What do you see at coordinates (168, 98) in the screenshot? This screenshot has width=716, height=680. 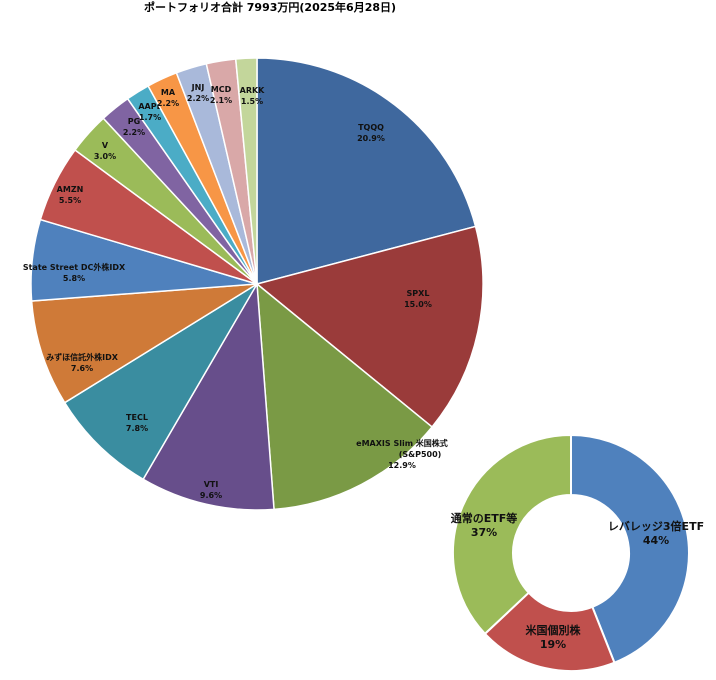 I see `pie-label-11: MA 2.2%` at bounding box center [168, 98].